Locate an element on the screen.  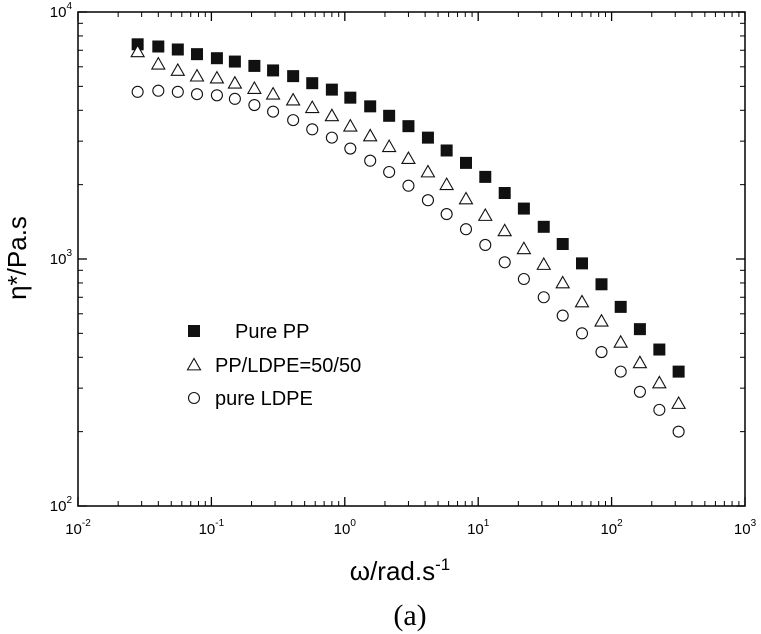
legend-label: pure LDPE is located at coordinates (264, 399).